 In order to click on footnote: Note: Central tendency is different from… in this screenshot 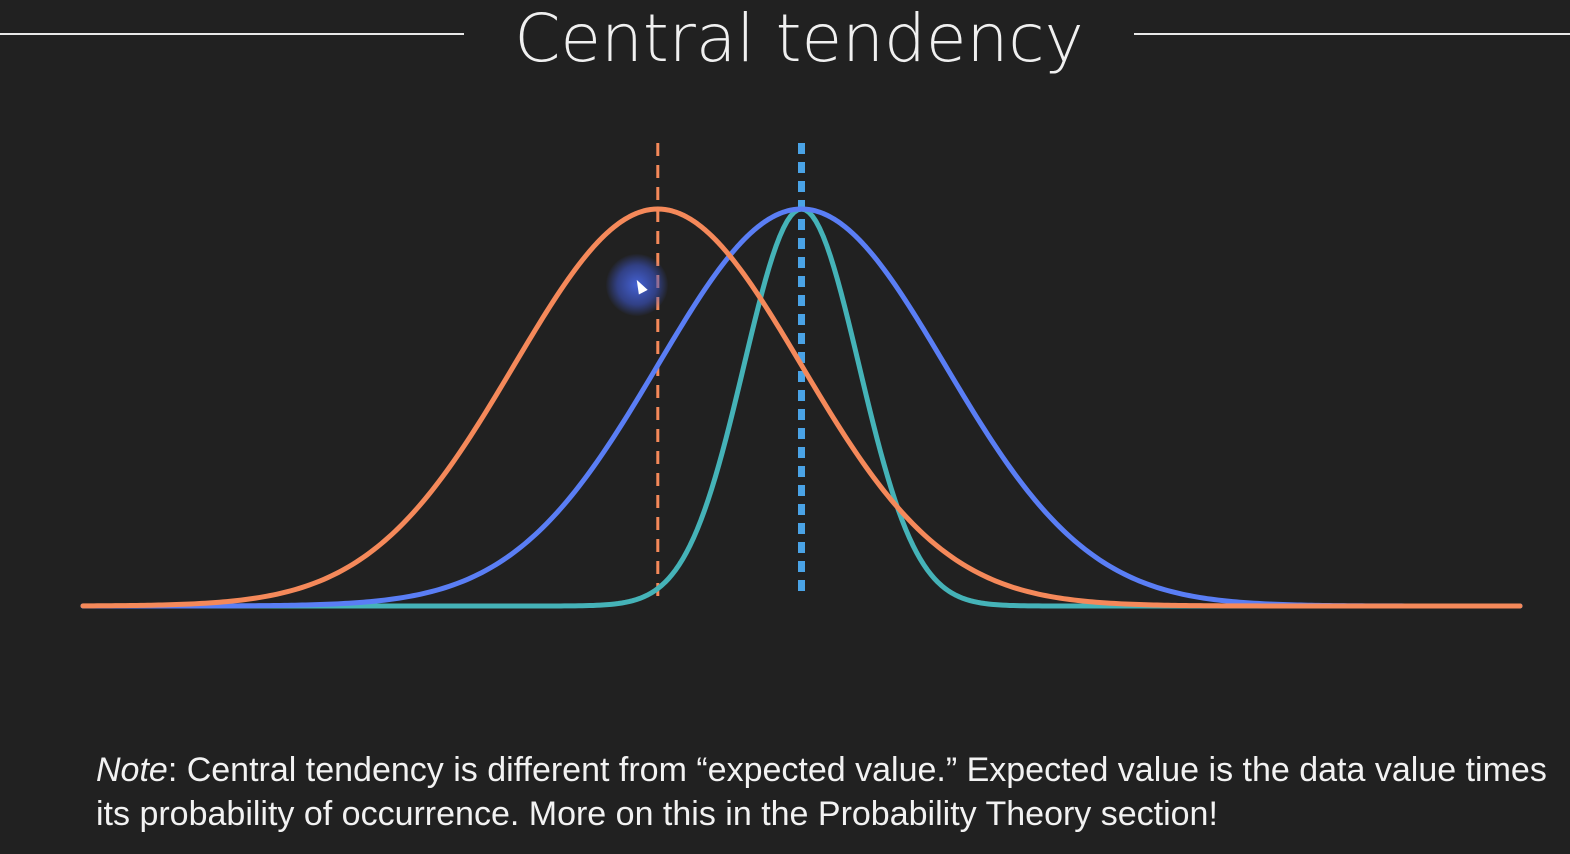, I will do `click(826, 792)`.